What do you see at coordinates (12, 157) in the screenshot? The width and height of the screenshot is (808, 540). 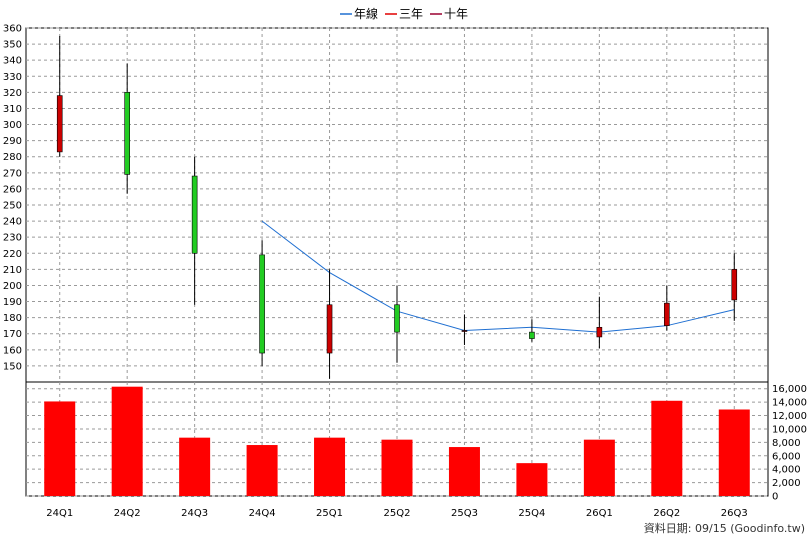 I see `price-y-tick-label: 280` at bounding box center [12, 157].